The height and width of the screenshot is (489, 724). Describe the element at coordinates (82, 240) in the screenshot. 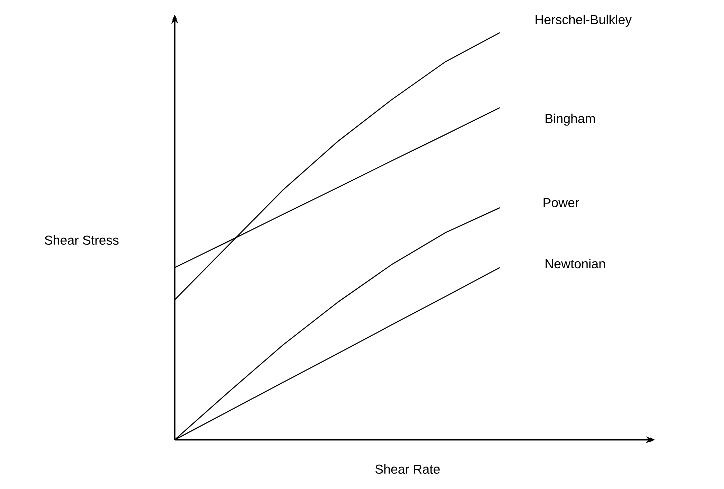

I see `y-axis-title: Shear Stress` at that location.